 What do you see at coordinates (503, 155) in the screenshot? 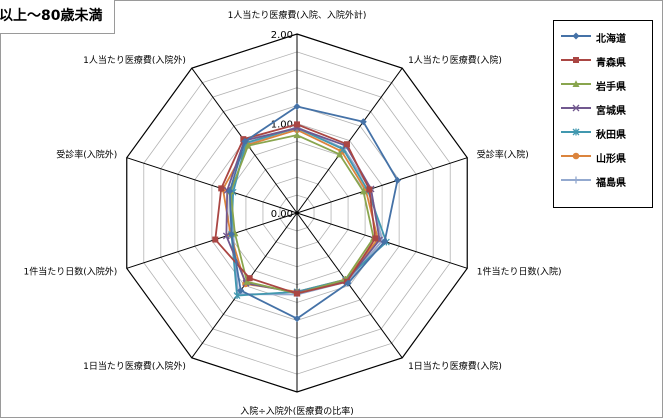
I see `radar-axis-label: 受診率(入院)` at bounding box center [503, 155].